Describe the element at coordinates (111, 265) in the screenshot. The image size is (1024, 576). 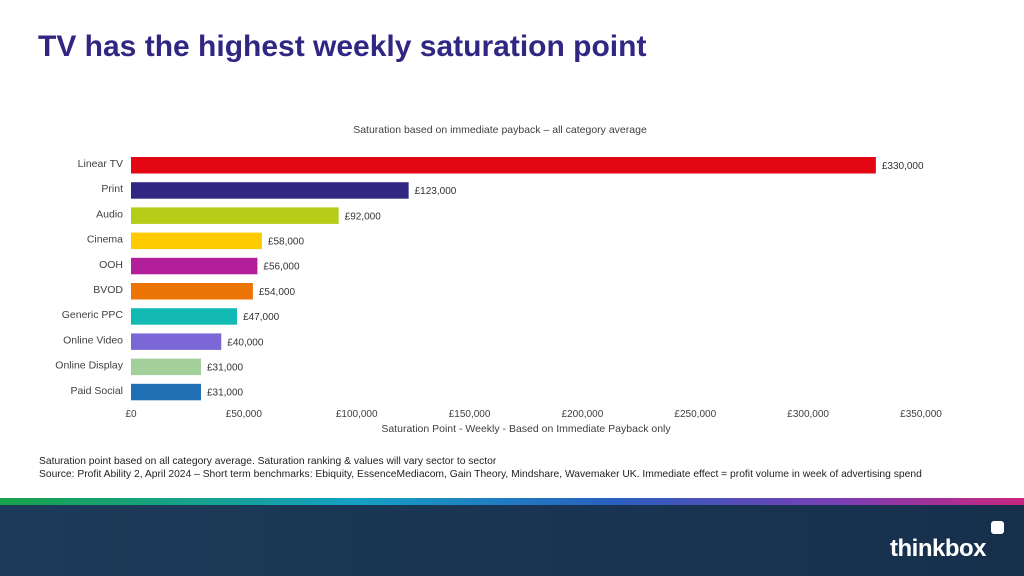
I see `category-label: OOH` at that location.